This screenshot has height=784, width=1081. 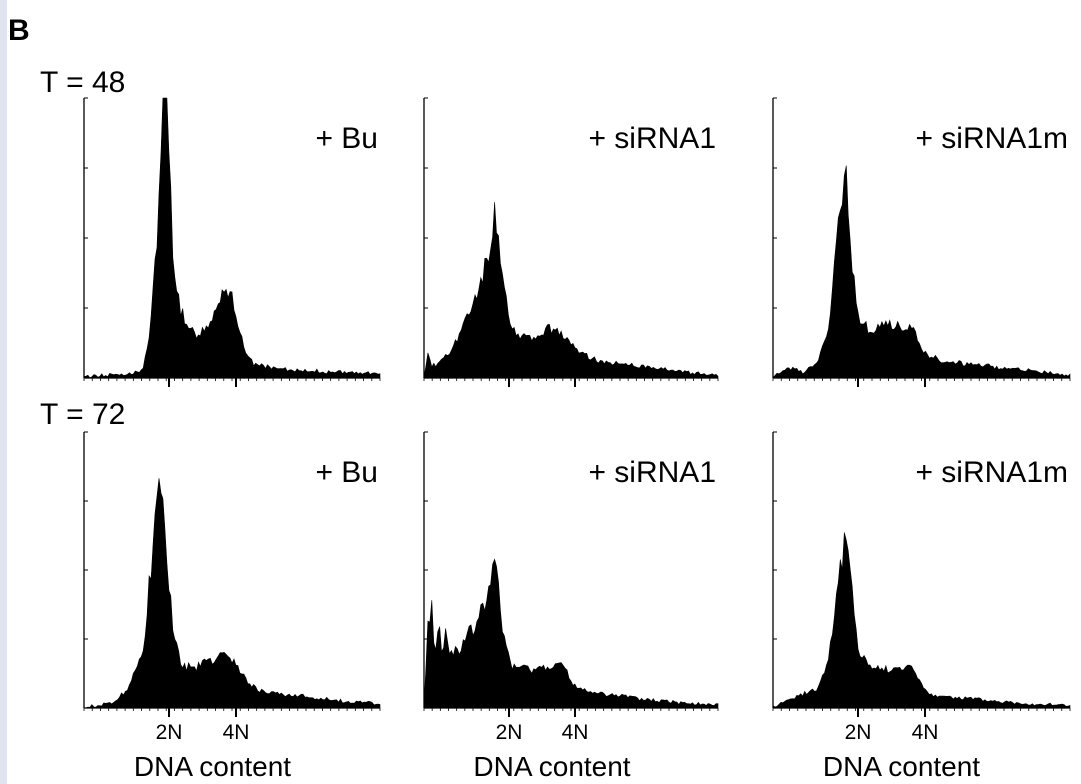 What do you see at coordinates (236, 732) in the screenshot?
I see `x-tick-label-3-1: 4N` at bounding box center [236, 732].